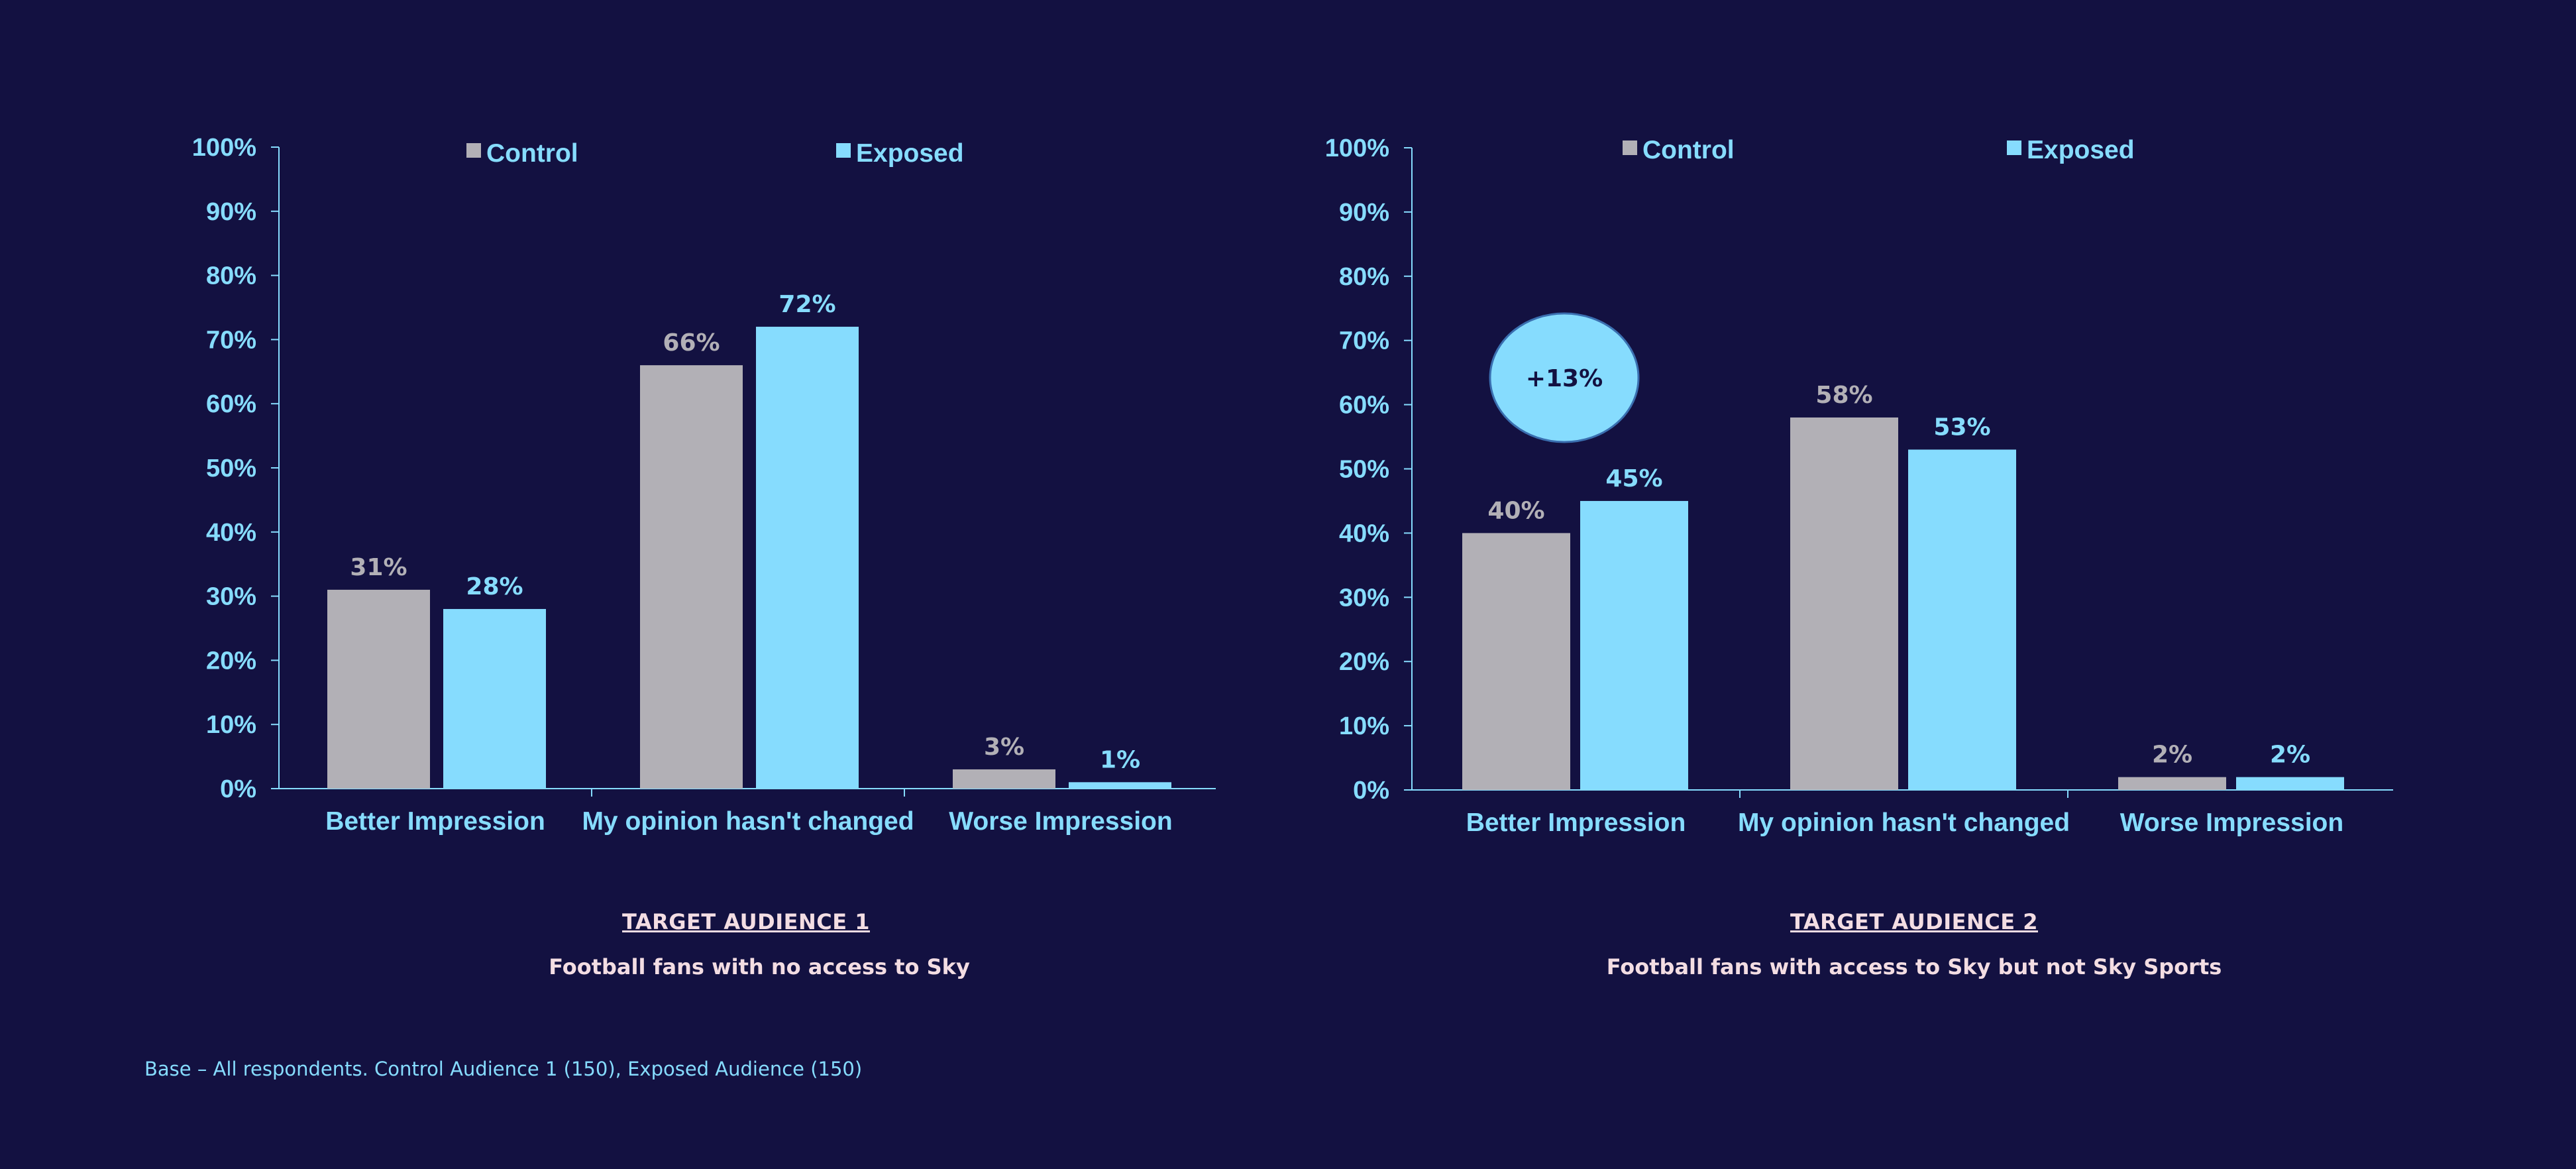 This screenshot has height=1169, width=2576. I want to click on chart1-y-tick-label: 20%, so click(231, 661).